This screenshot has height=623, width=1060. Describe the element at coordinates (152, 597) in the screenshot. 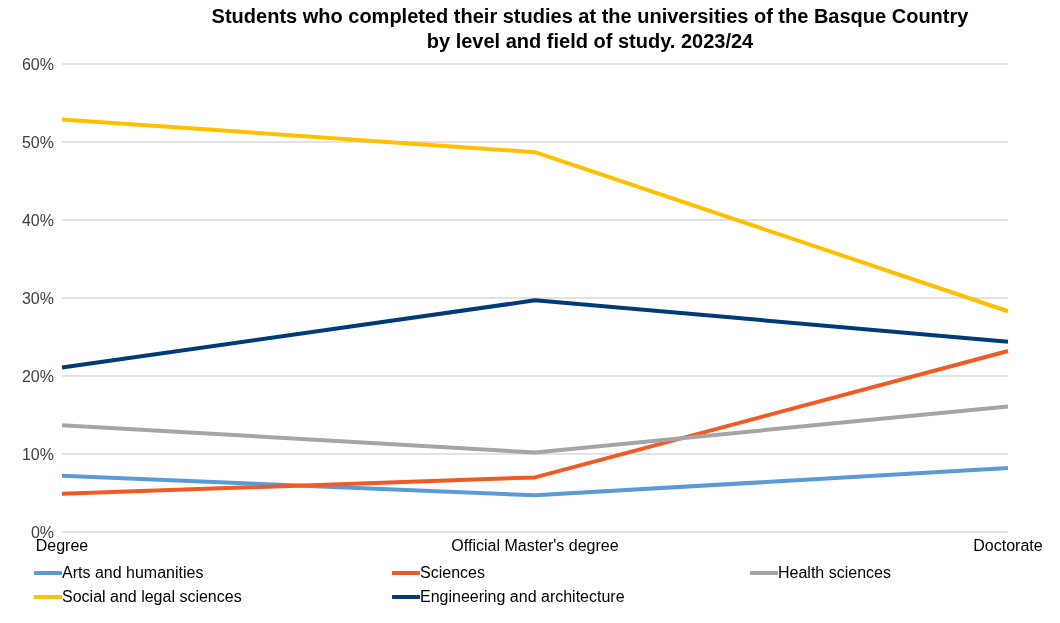

I see `legend-label: Social and legal sciences` at that location.